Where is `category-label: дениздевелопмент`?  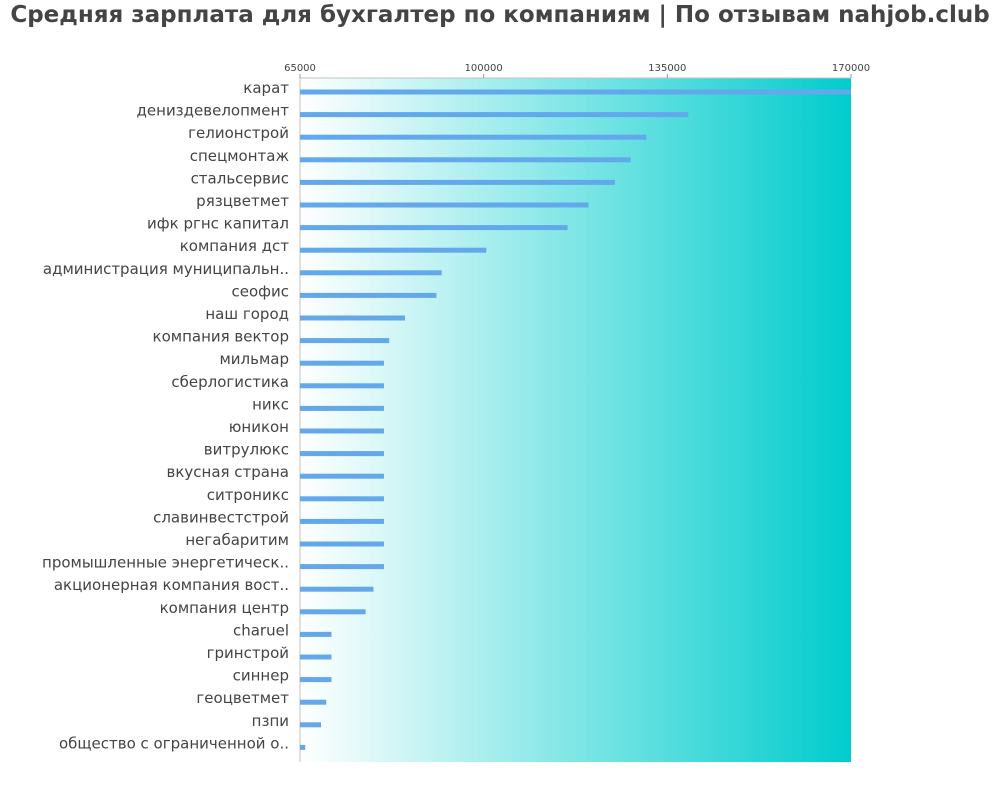
category-label: дениздевелопмент is located at coordinates (213, 111).